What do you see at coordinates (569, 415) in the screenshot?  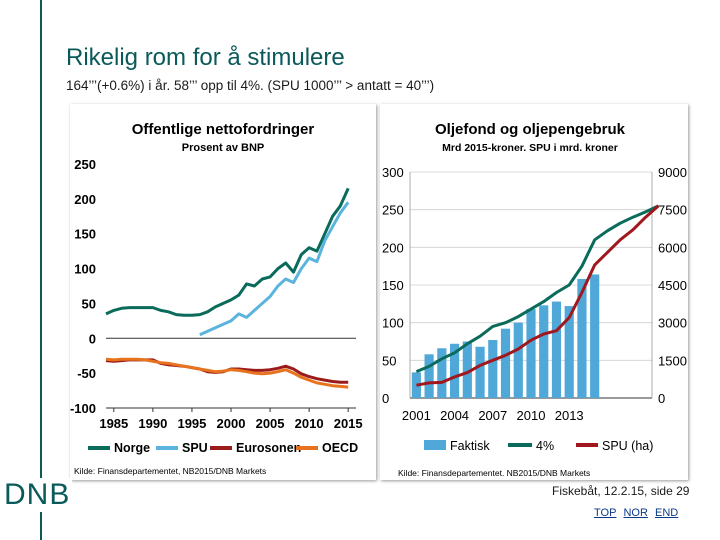 I see `x-tick-label: 2013` at bounding box center [569, 415].